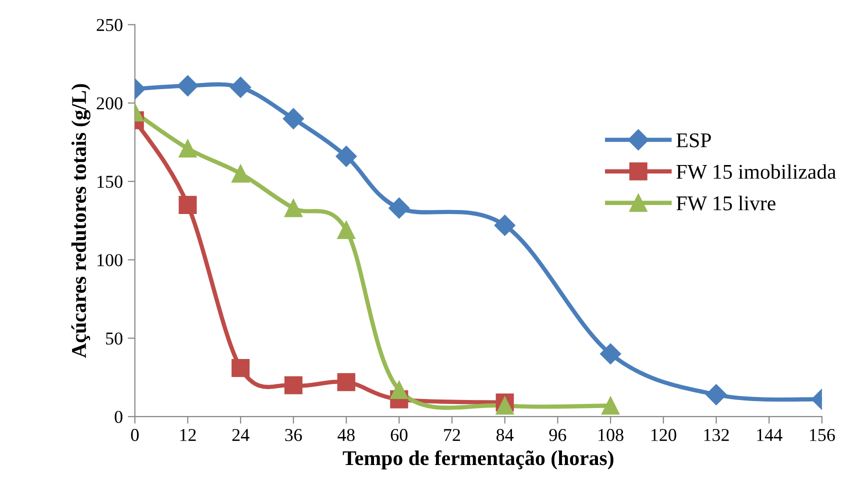 This screenshot has height=493, width=843. What do you see at coordinates (505, 435) in the screenshot?
I see `x-tick-label: 84` at bounding box center [505, 435].